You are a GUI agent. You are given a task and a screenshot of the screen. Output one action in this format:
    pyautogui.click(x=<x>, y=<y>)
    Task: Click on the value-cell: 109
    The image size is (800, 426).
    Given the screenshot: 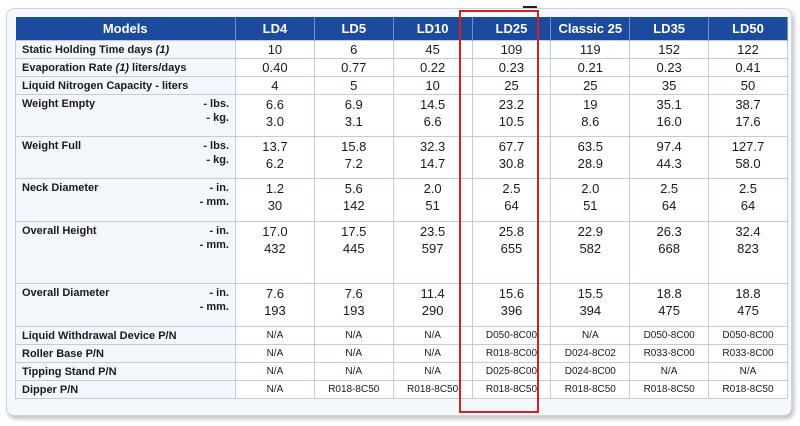 What is the action you would take?
    pyautogui.click(x=511, y=49)
    